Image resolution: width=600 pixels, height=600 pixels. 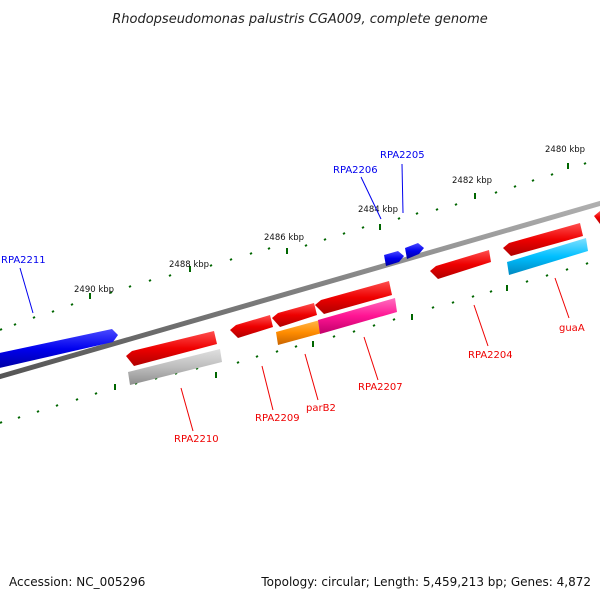 What do you see at coordinates (94, 290) in the screenshot?
I see `tick-label-2490: 2490 kbp` at bounding box center [94, 290].